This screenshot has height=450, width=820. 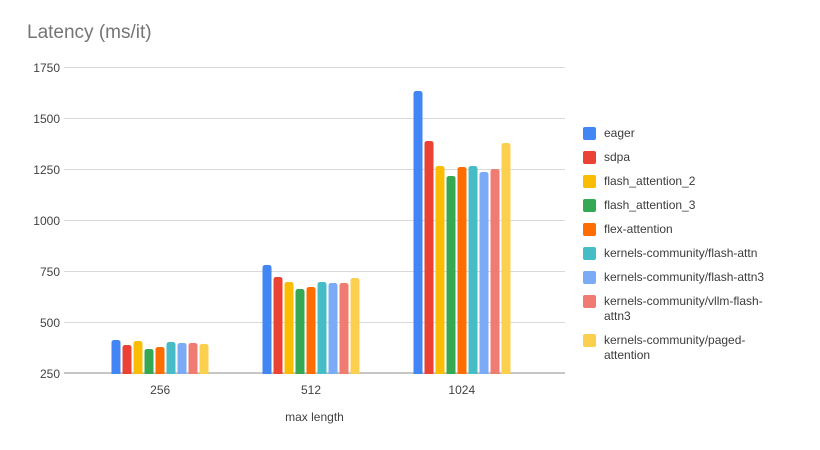 I want to click on legend-label: kernels-community/flash-attn3, so click(x=684, y=277).